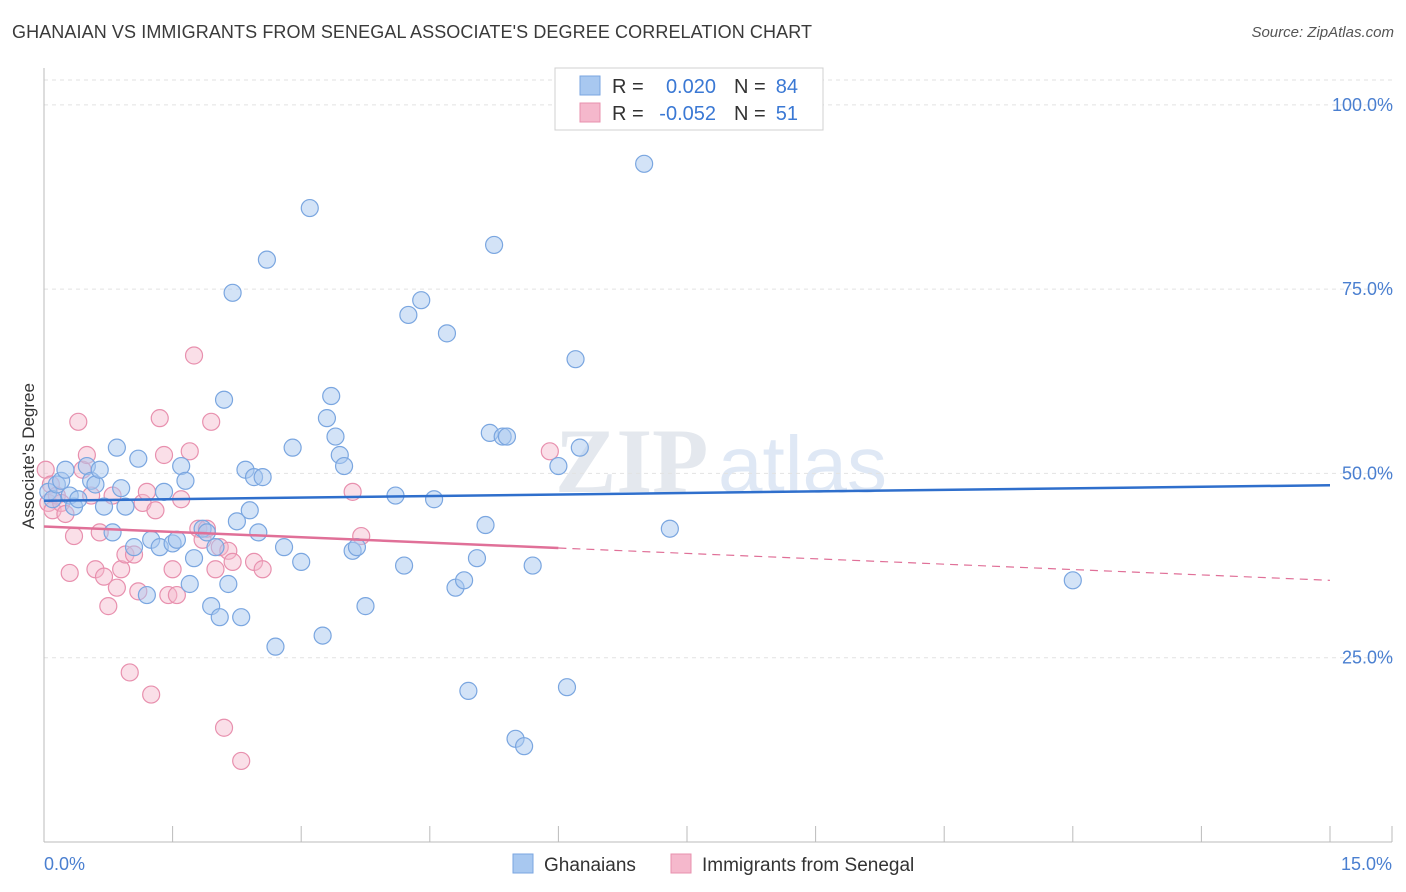  I want to click on x-tick-label-min: 0.0%, so click(64, 864).